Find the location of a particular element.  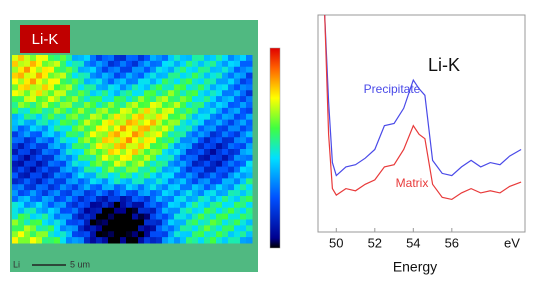

x-axis-label: Energy is located at coordinates (415, 267).